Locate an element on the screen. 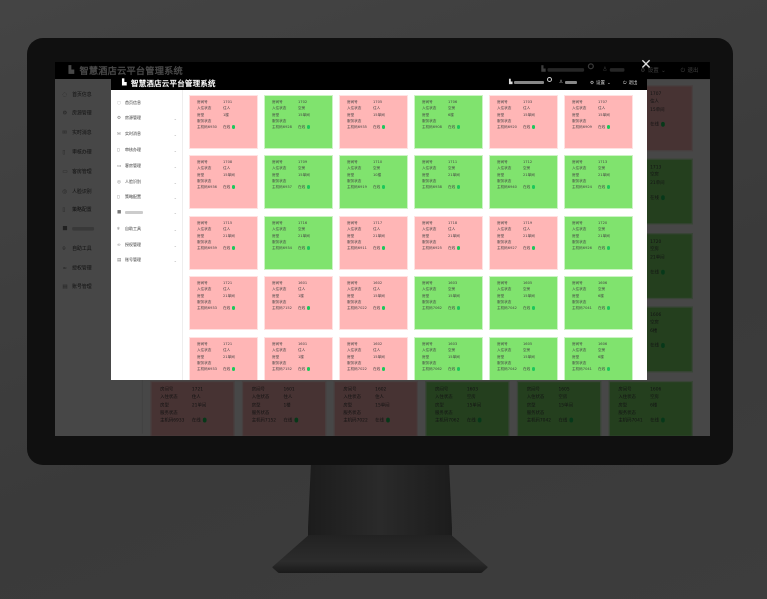 The image size is (767, 599). room-card: 房间号 1711 入住状态 空房 房型 21单间 服务状态 主机码6938 在线 is located at coordinates (448, 182).